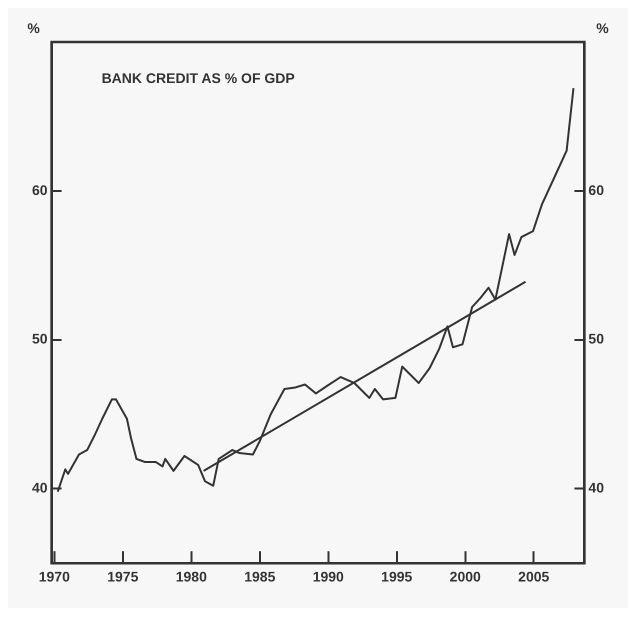  Describe the element at coordinates (328, 576) in the screenshot. I see `x-tick-label: 1990` at that location.